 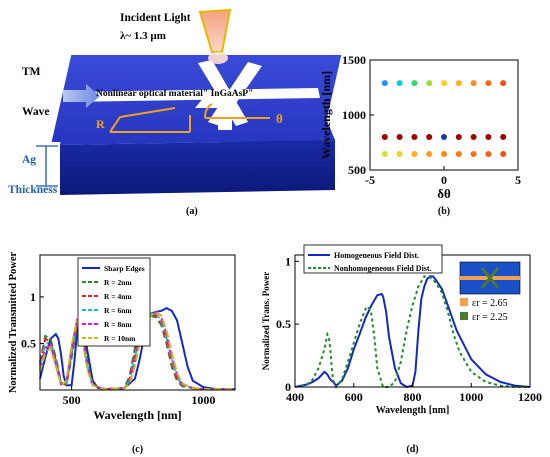 What do you see at coordinates (383, 268) in the screenshot?
I see `legend-label-d: Nonhomogeneous Field Dist.` at bounding box center [383, 268].